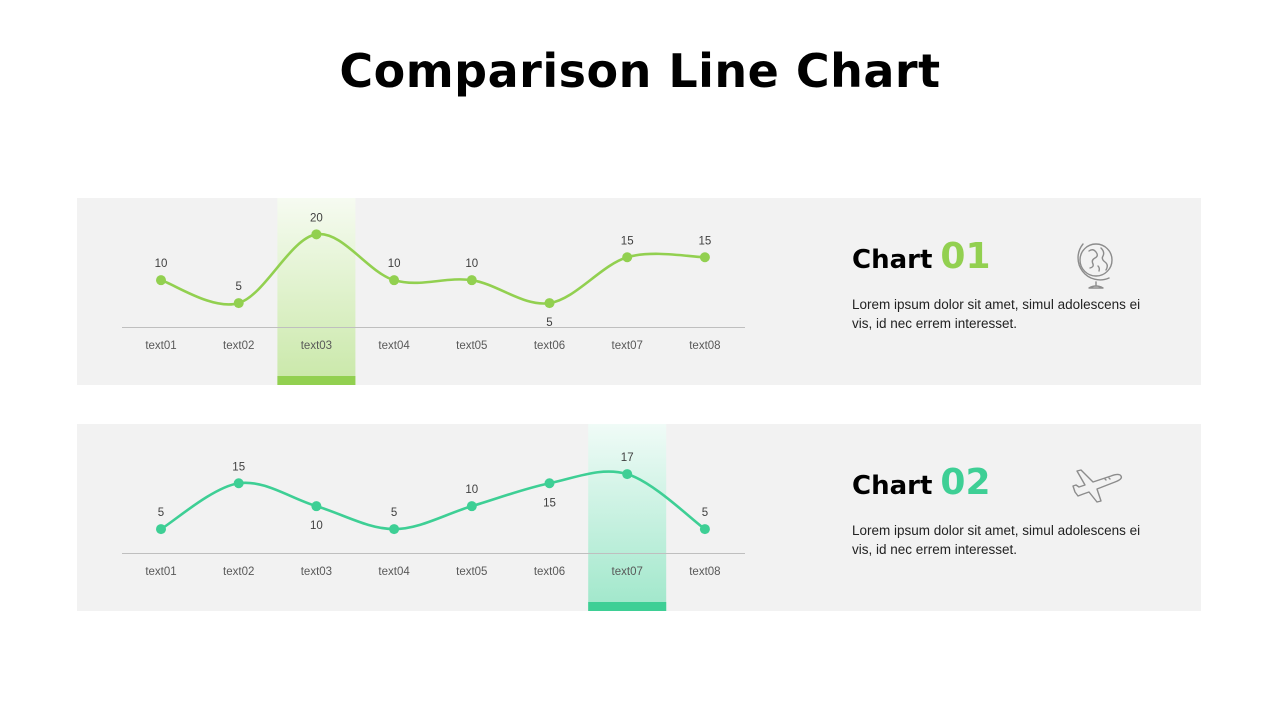  I want to click on chart-heading-01: Chart 01, so click(921, 256).